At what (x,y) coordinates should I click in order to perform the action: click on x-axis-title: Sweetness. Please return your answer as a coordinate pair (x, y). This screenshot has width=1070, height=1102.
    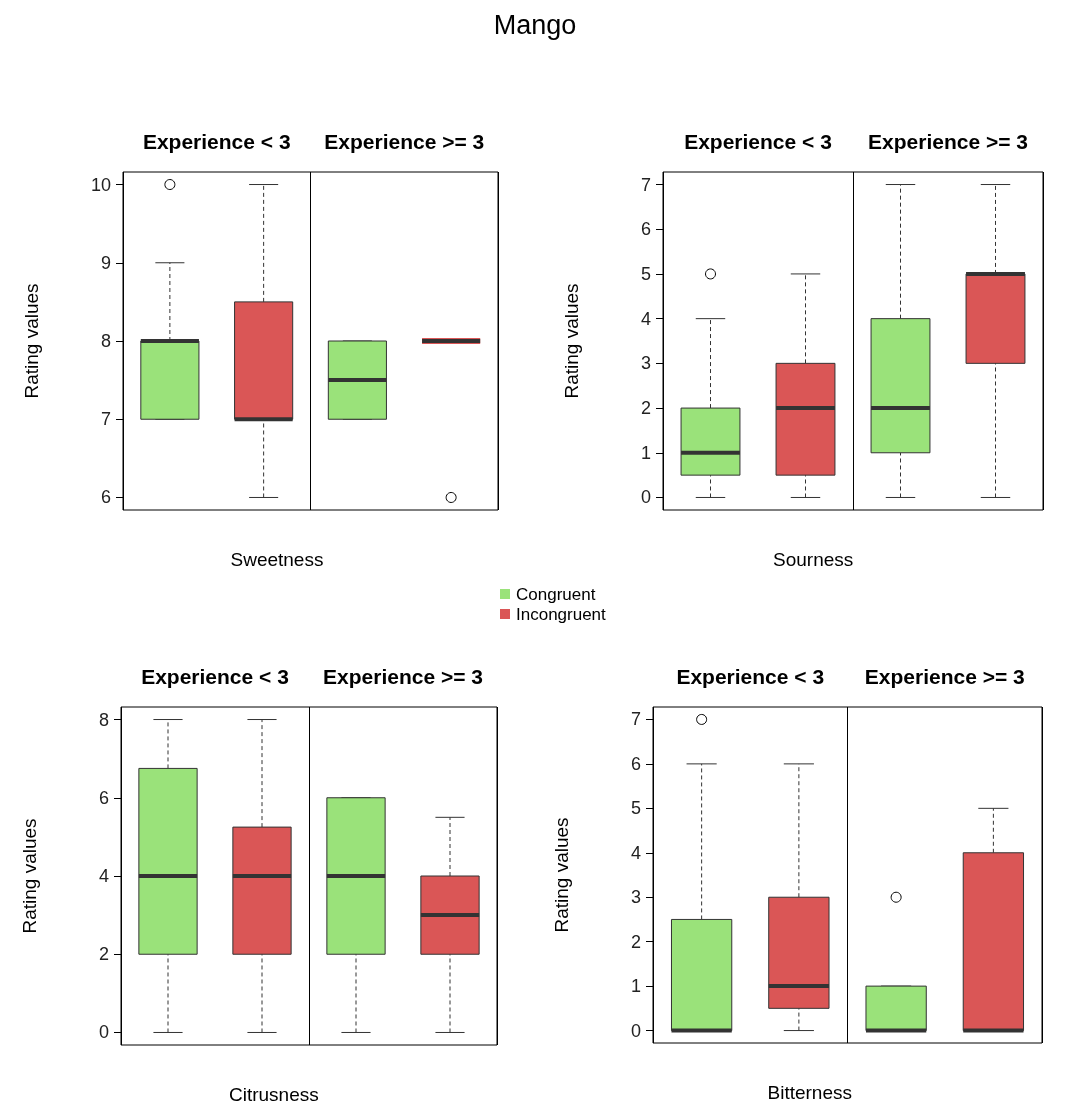
    Looking at the image, I should click on (277, 559).